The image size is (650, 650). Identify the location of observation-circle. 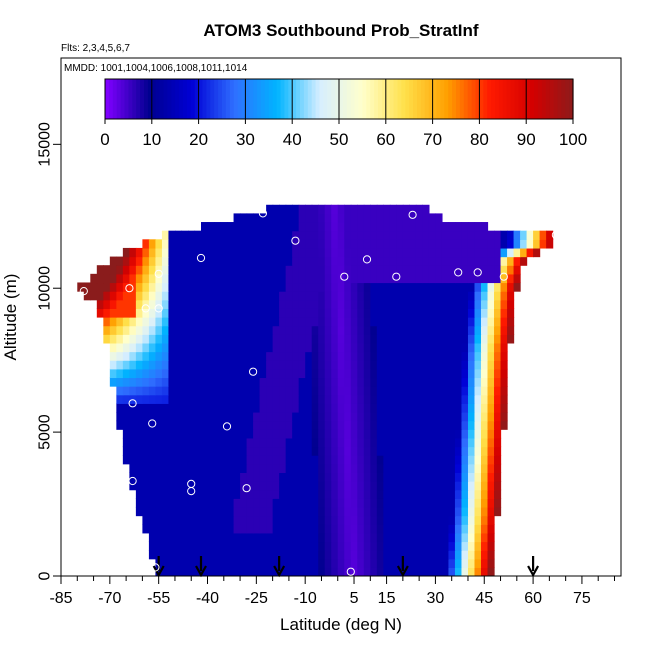
(158, 308).